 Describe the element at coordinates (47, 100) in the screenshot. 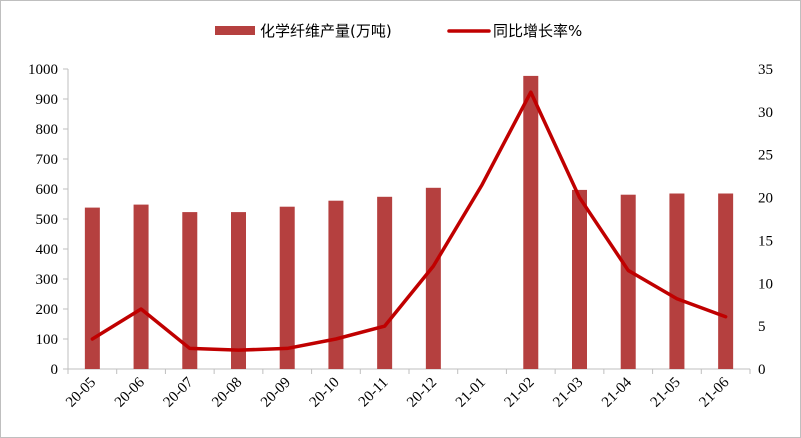

I see `y-left-tick-label: 900` at that location.